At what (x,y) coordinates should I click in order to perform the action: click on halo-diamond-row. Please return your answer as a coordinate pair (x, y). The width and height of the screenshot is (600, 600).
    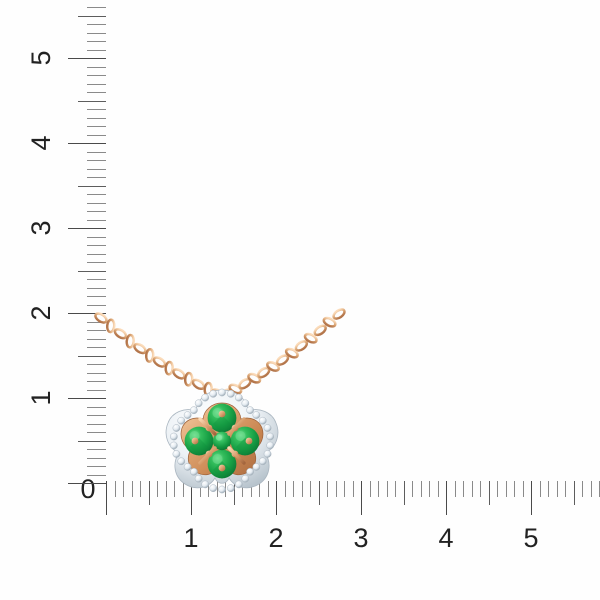
    Looking at the image, I should click on (222, 441).